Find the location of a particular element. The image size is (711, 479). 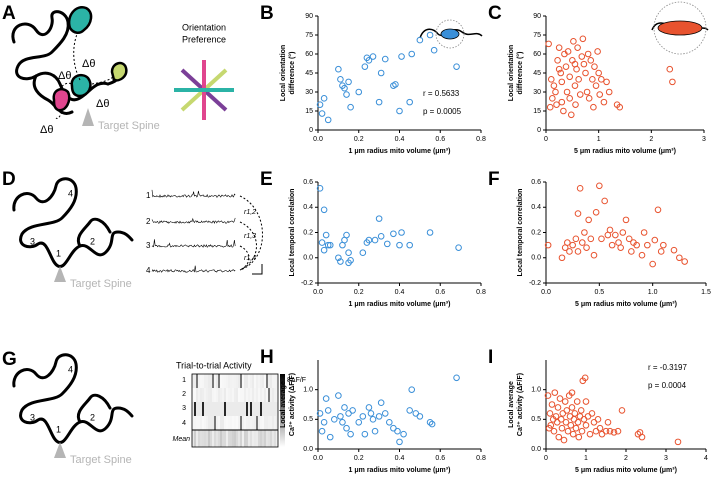

scale-bar is located at coordinates (257, 269).